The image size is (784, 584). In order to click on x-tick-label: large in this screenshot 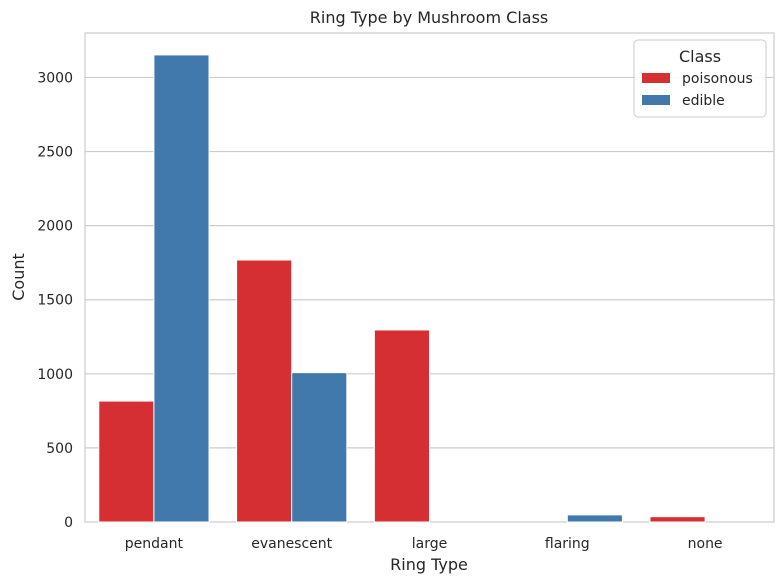, I will do `click(429, 544)`.